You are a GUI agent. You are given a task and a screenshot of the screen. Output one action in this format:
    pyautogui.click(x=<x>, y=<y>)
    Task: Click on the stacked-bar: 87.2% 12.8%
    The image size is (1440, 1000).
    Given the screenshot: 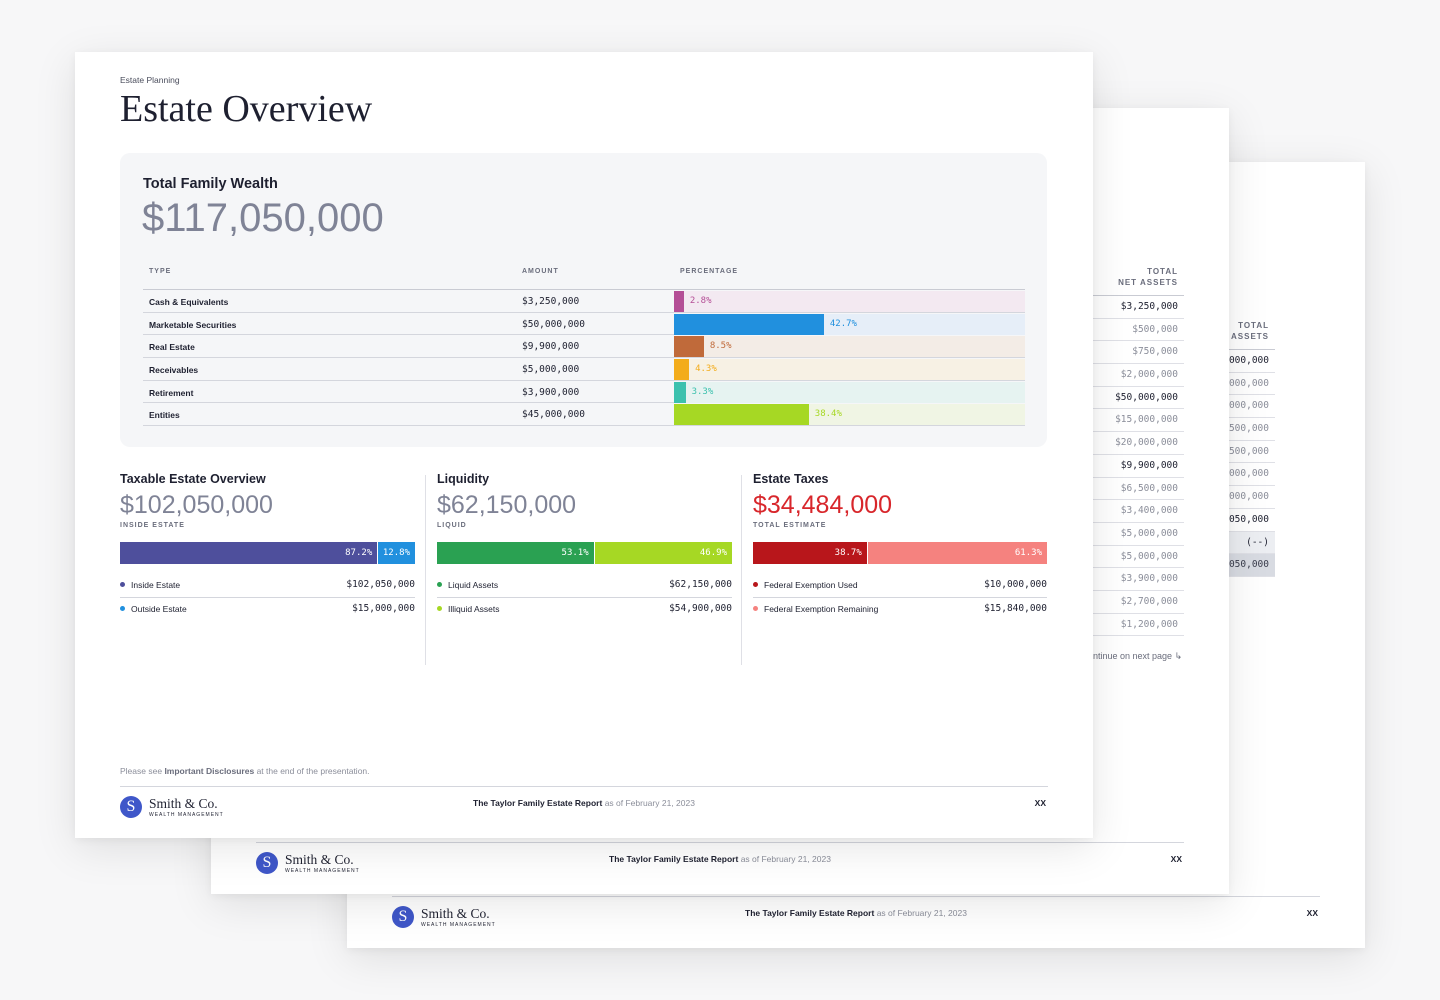 What is the action you would take?
    pyautogui.click(x=267, y=553)
    